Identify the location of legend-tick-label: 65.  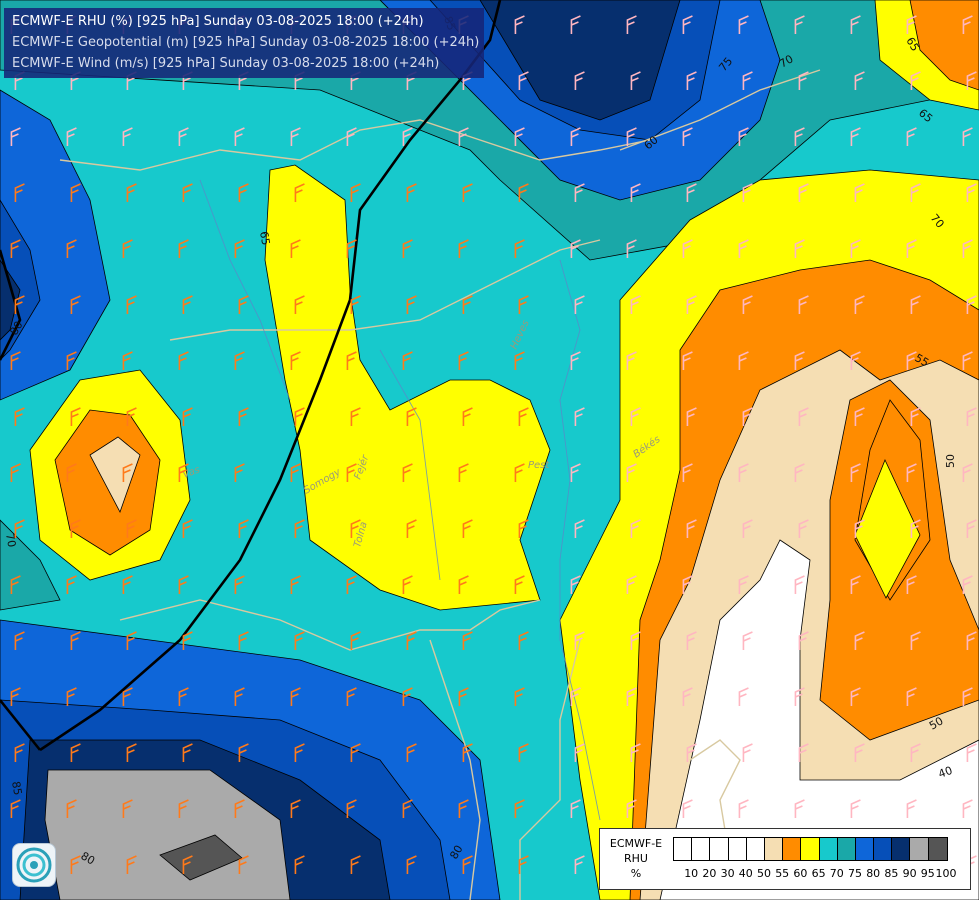
(818, 873).